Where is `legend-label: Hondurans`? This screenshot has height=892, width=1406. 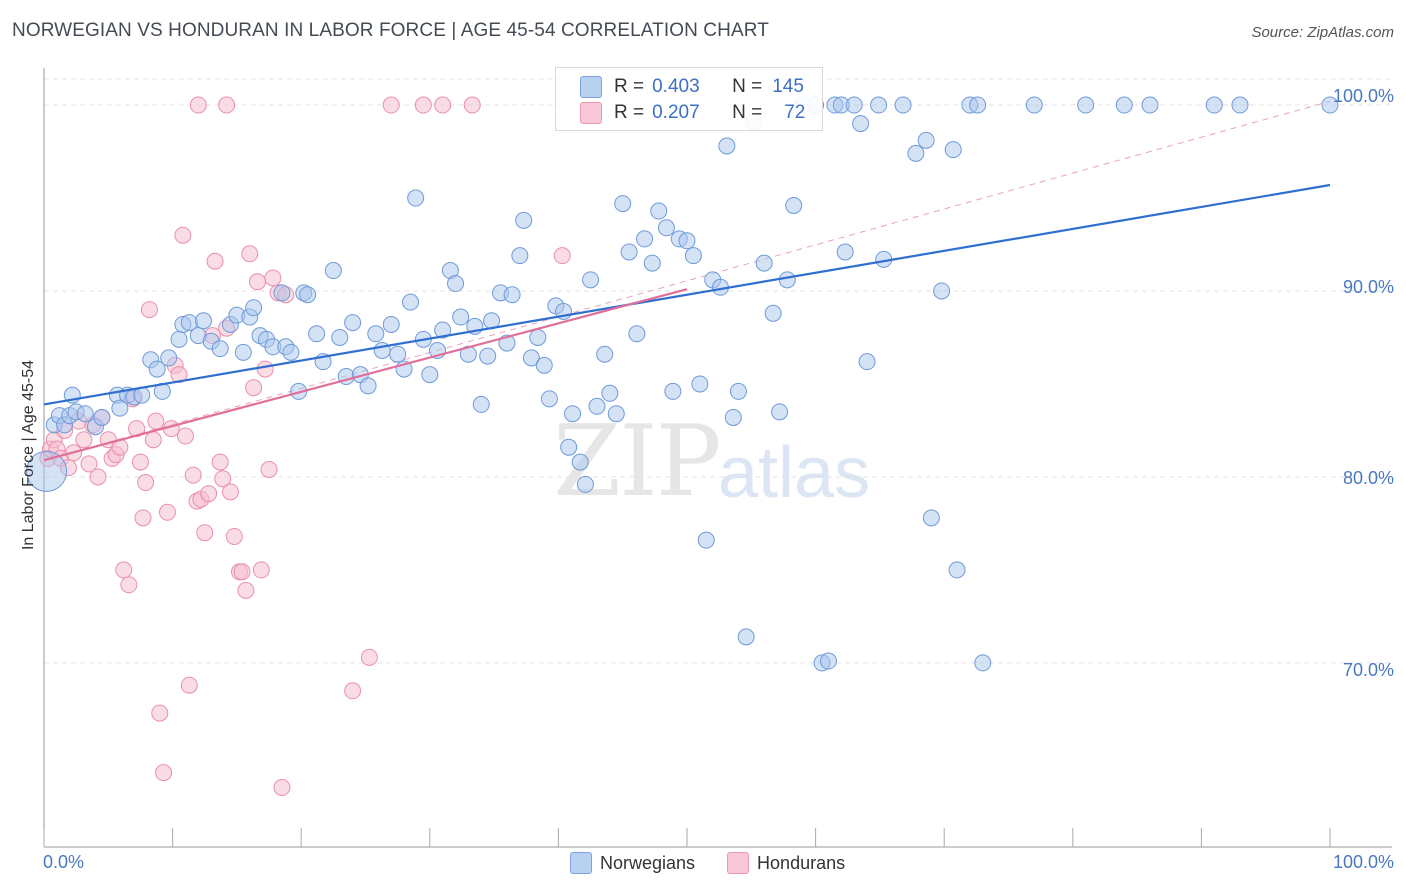
legend-label: Hondurans is located at coordinates (801, 862).